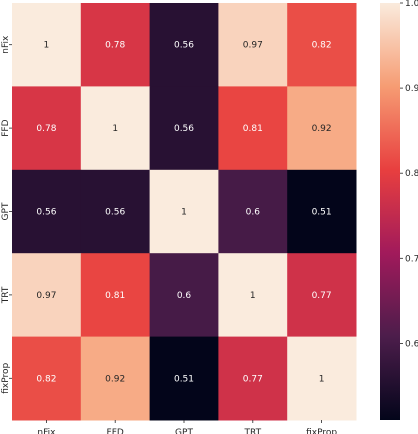  I want to click on colorbar-tick-label: 0.7, so click(411, 259).